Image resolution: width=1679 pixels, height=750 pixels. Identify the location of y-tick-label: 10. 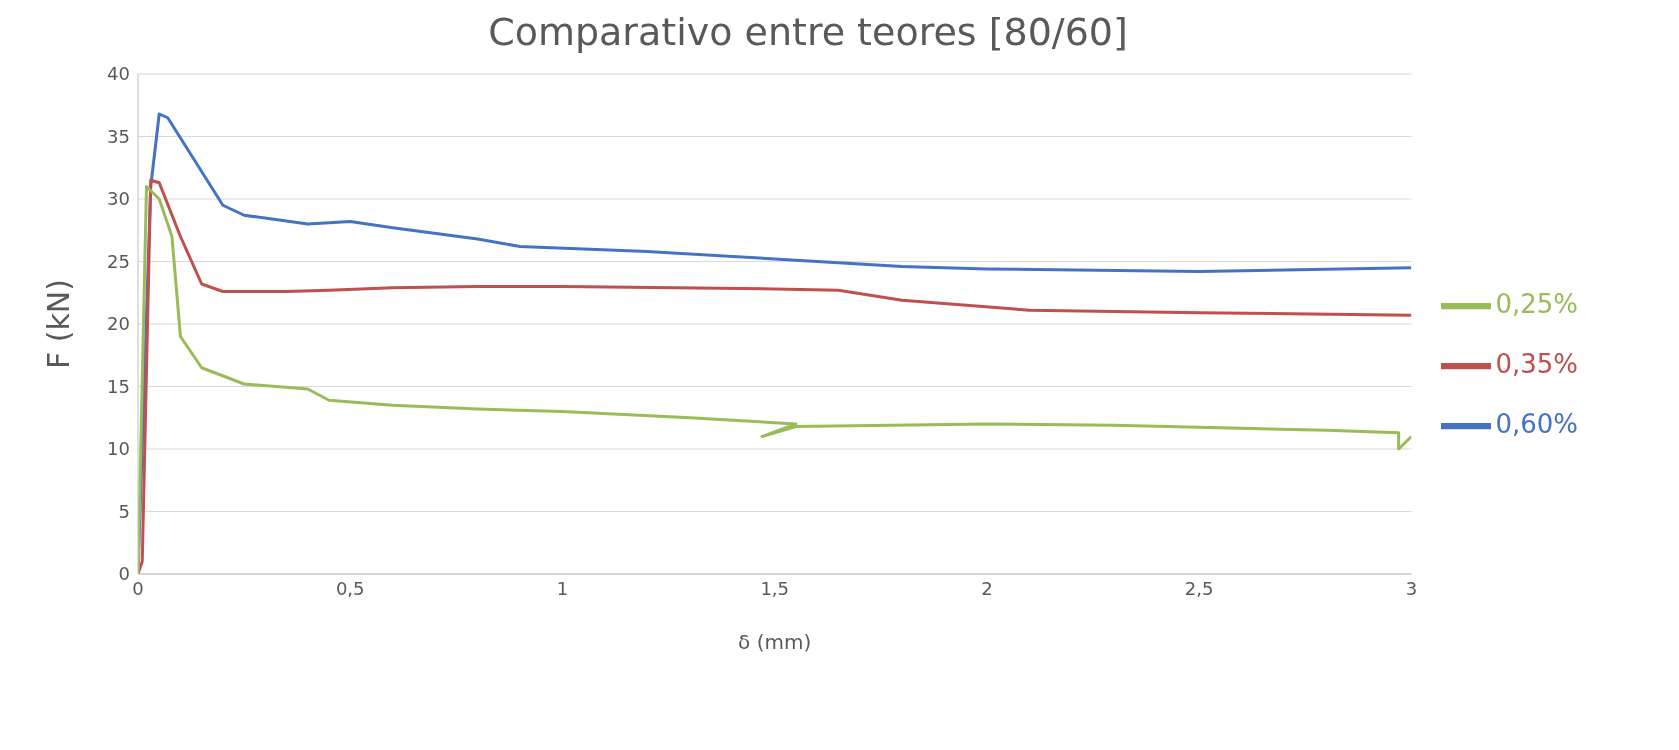
(118, 449).